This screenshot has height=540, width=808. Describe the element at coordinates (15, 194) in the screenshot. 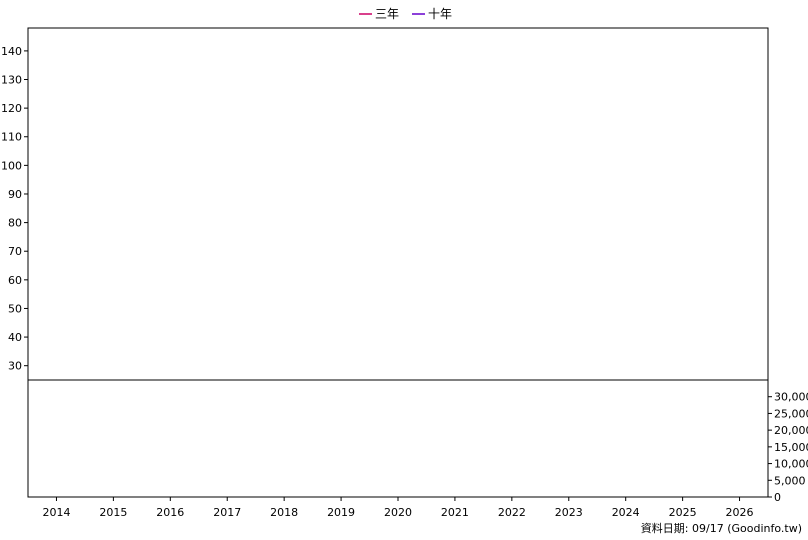

I see `price-tick-label: 90` at that location.